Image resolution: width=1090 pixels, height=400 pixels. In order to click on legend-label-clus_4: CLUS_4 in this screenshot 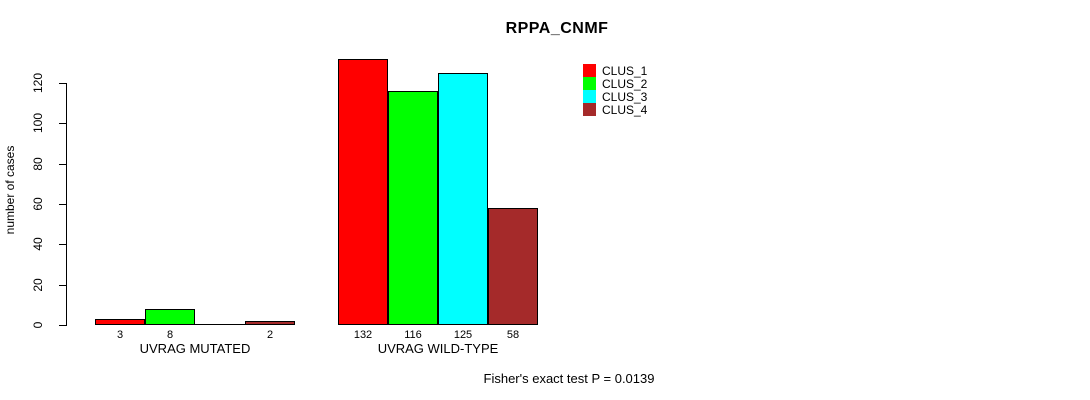, I will do `click(625, 110)`.